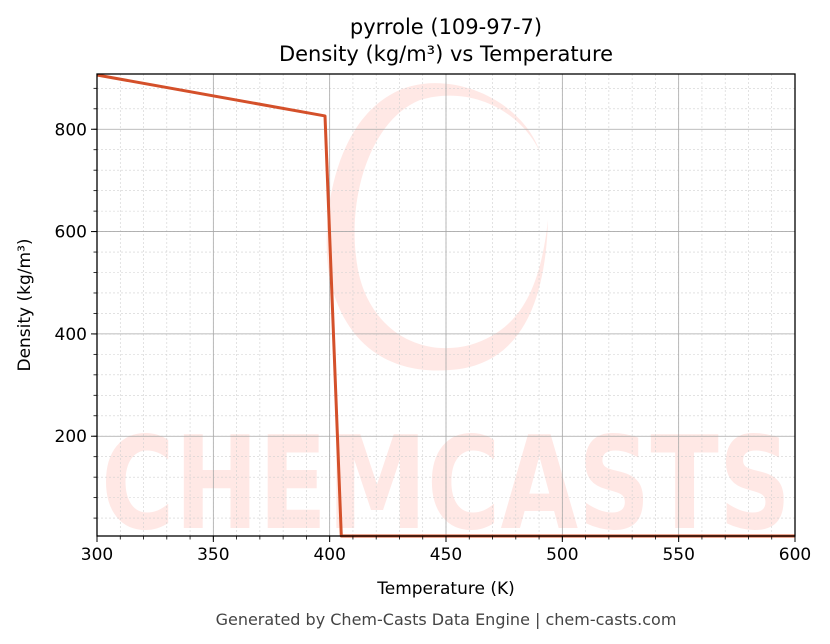 The image size is (830, 644). What do you see at coordinates (71, 130) in the screenshot?
I see `y-tick-label: 800` at bounding box center [71, 130].